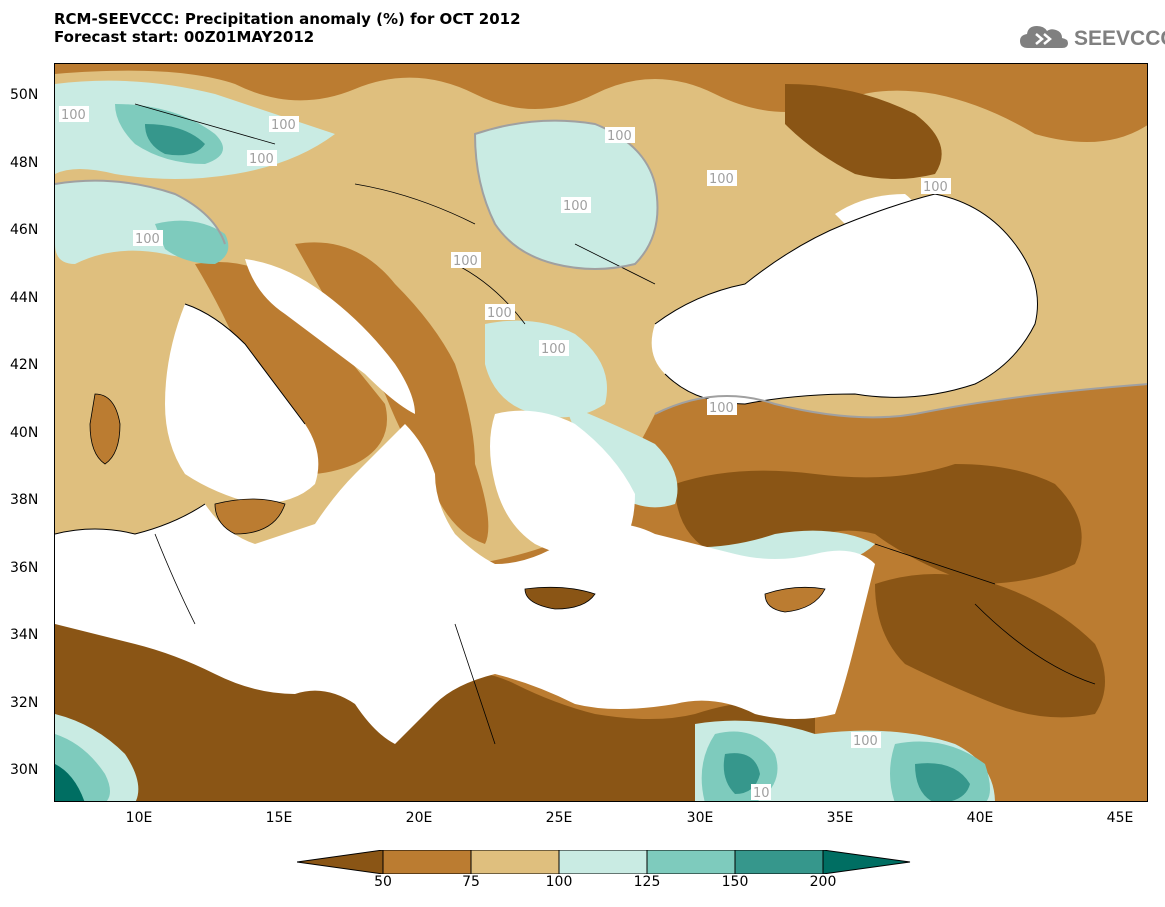 The height and width of the screenshot is (907, 1165). Describe the element at coordinates (184, 37) in the screenshot. I see `forecast-start-label: Forecast start: 00Z01MAY2012` at that location.